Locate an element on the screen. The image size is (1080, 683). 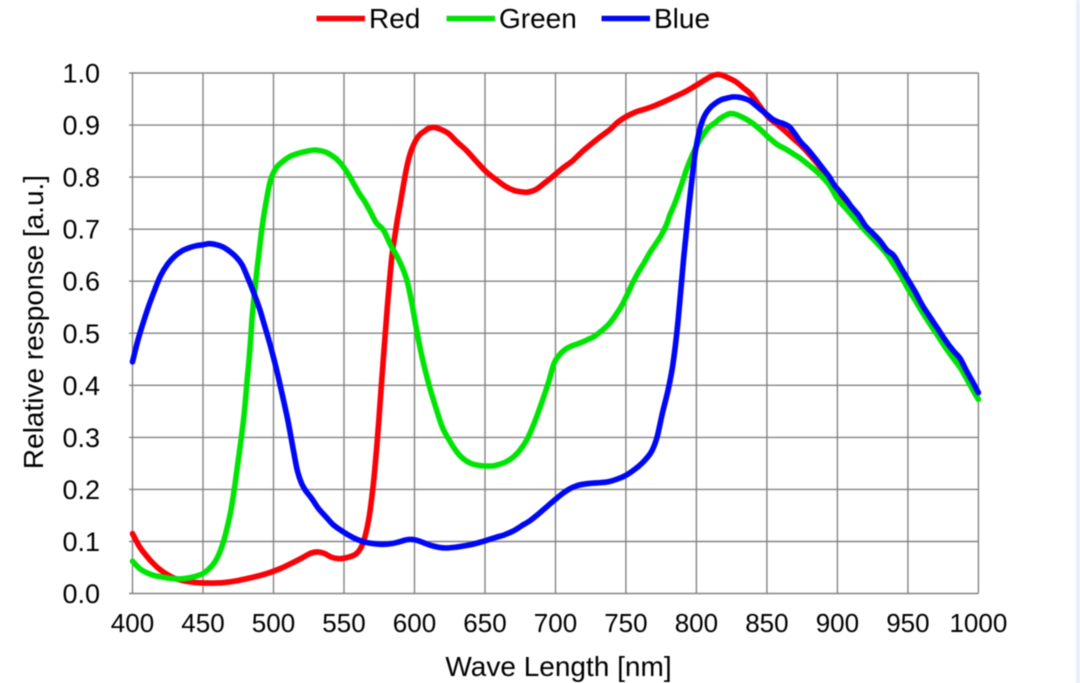
svg-text: 900 is located at coordinates (837, 623).